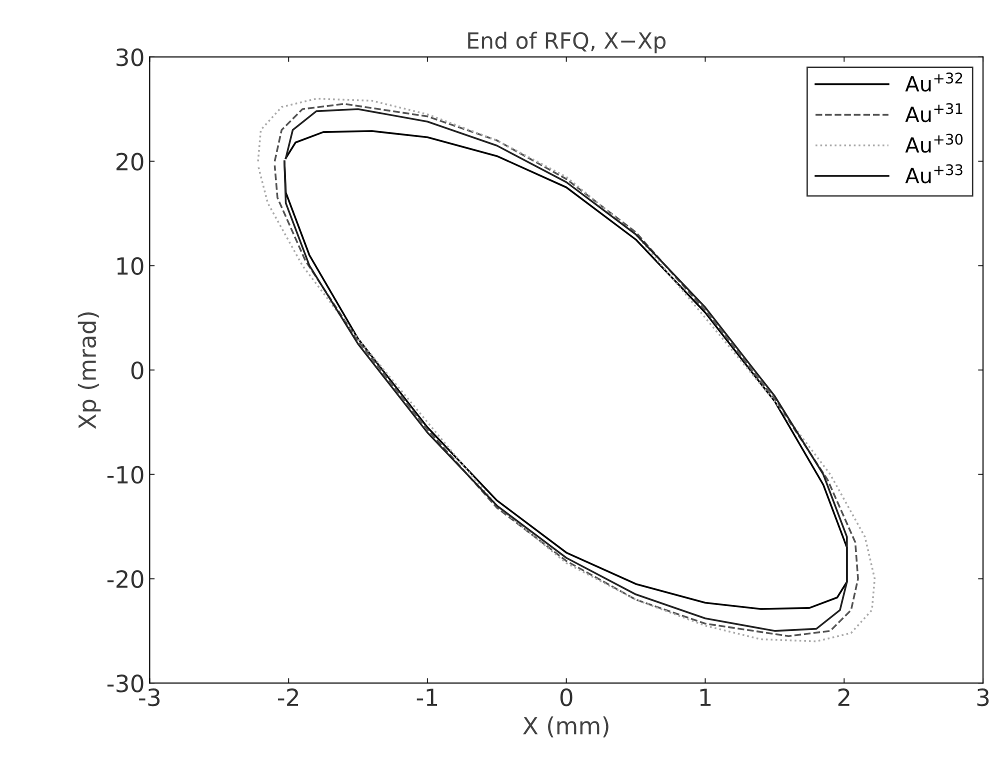  What do you see at coordinates (566, 697) in the screenshot?
I see `x-tick-label: 0` at bounding box center [566, 697].